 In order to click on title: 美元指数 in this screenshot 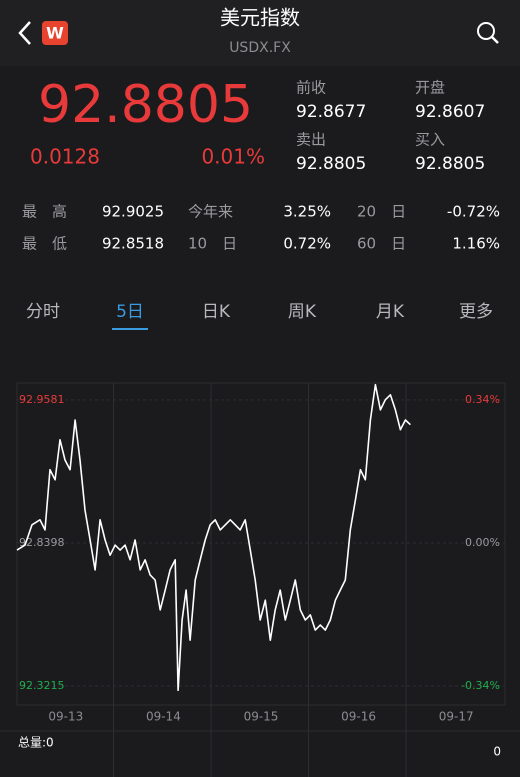, I will do `click(260, 18)`.